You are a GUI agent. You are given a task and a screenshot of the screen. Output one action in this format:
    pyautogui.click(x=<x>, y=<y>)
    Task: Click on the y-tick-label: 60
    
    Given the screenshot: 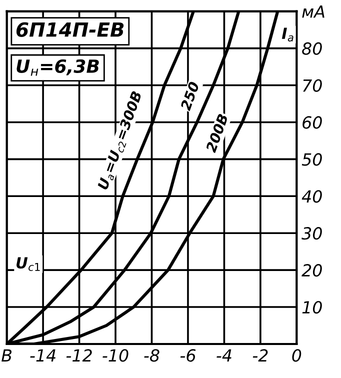 What is the action you would take?
    pyautogui.click(x=312, y=122)
    